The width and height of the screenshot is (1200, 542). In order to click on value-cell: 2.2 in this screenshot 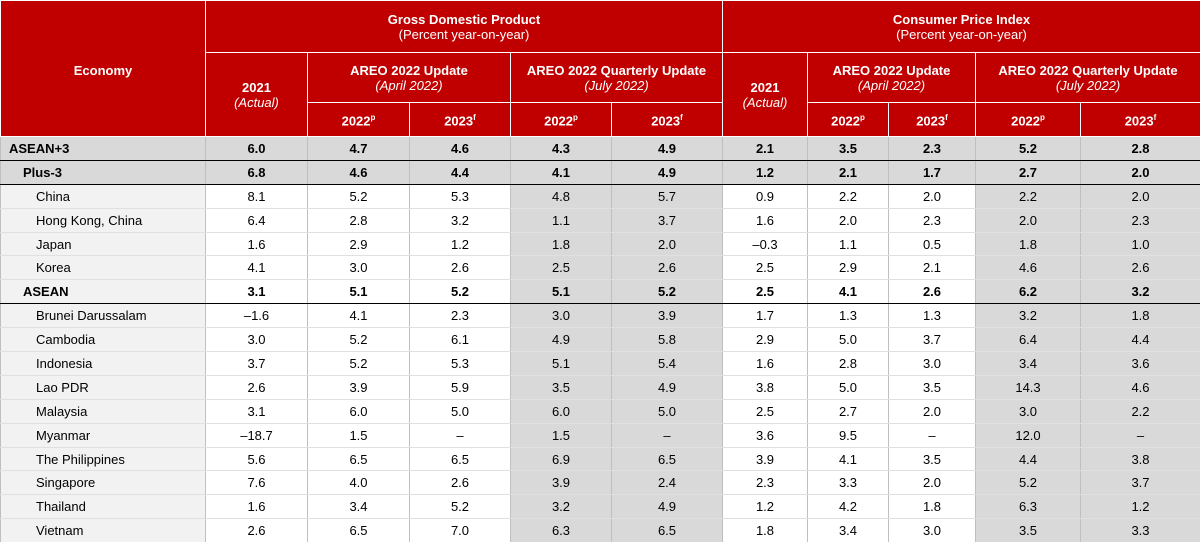, I will do `click(1028, 196)`.